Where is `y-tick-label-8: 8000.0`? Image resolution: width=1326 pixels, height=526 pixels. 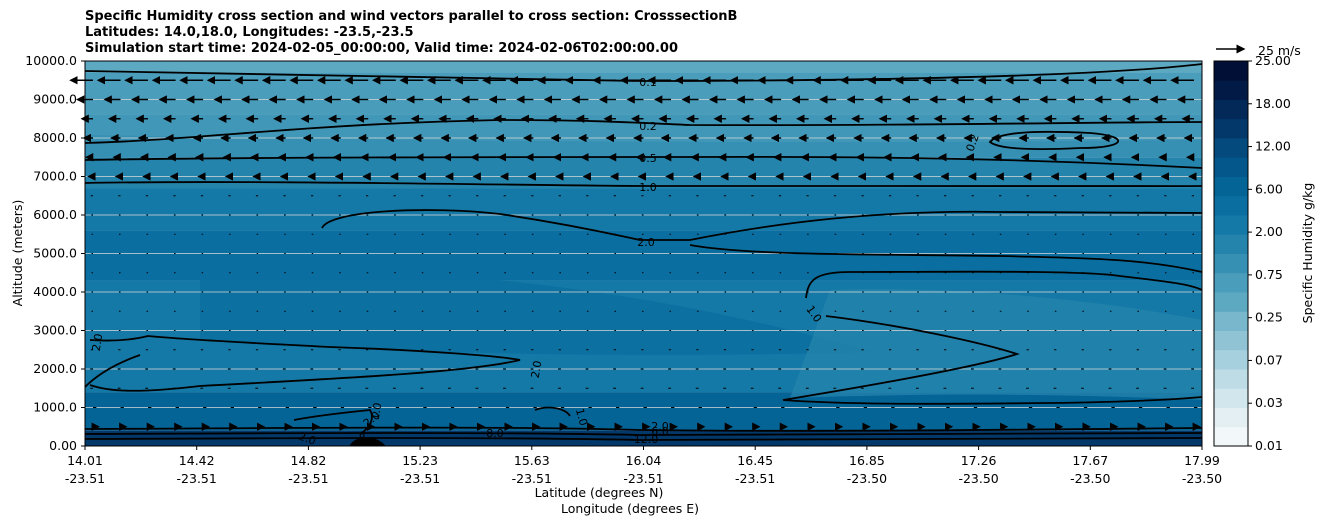 y-tick-label-8: 8000.0 is located at coordinates (55, 137).